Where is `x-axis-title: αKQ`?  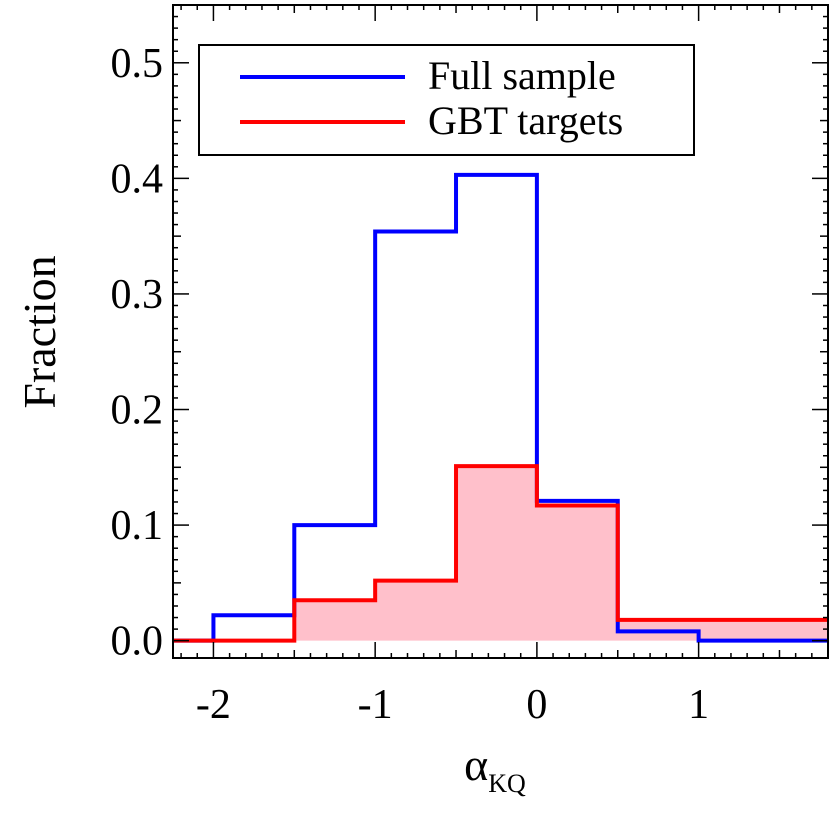
x-axis-title: αKQ is located at coordinates (495, 768).